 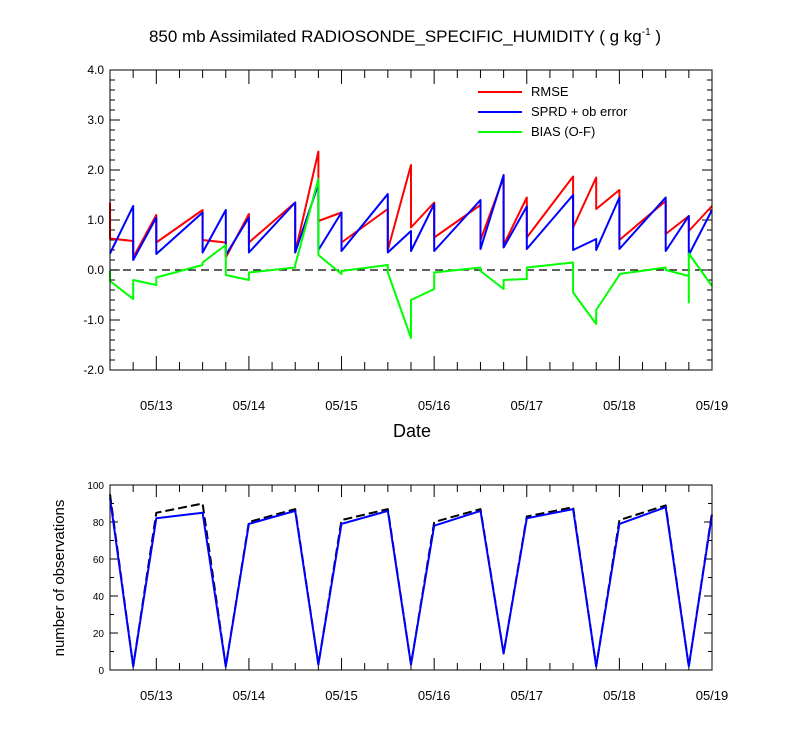 What do you see at coordinates (99, 560) in the screenshot?
I see `ytick-label: 60` at bounding box center [99, 560].